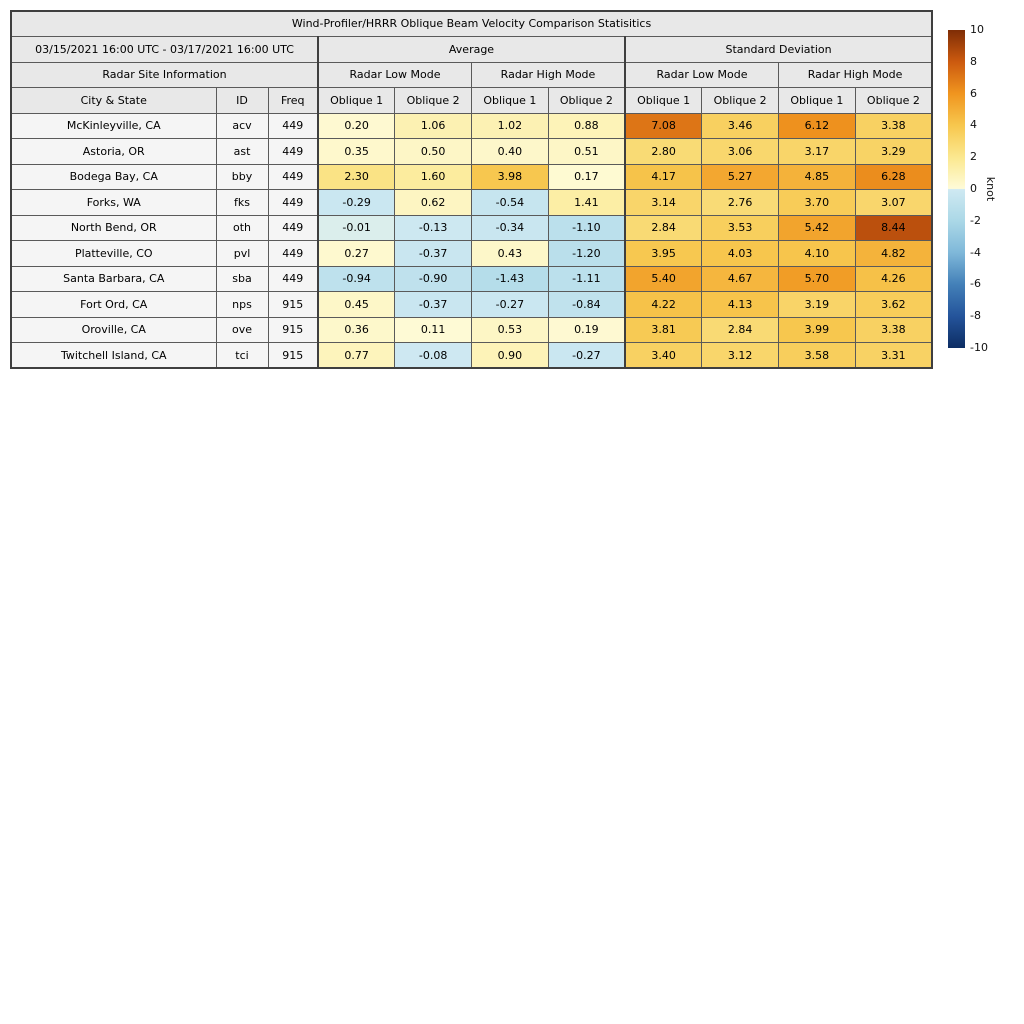  I want to click on colorbar-tick-label: 8, so click(973, 61).